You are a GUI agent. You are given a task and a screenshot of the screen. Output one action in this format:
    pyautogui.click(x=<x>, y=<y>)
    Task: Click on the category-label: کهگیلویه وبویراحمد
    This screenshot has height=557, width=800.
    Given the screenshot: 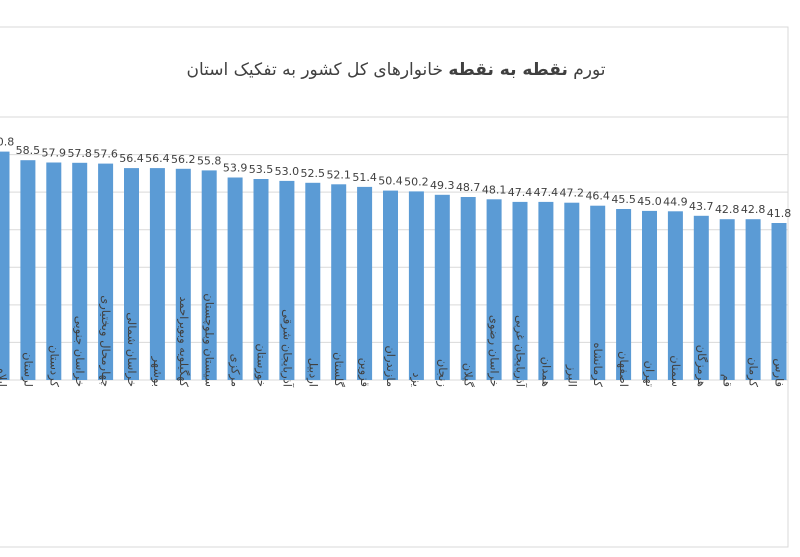 What is the action you would take?
    pyautogui.click(x=183, y=341)
    